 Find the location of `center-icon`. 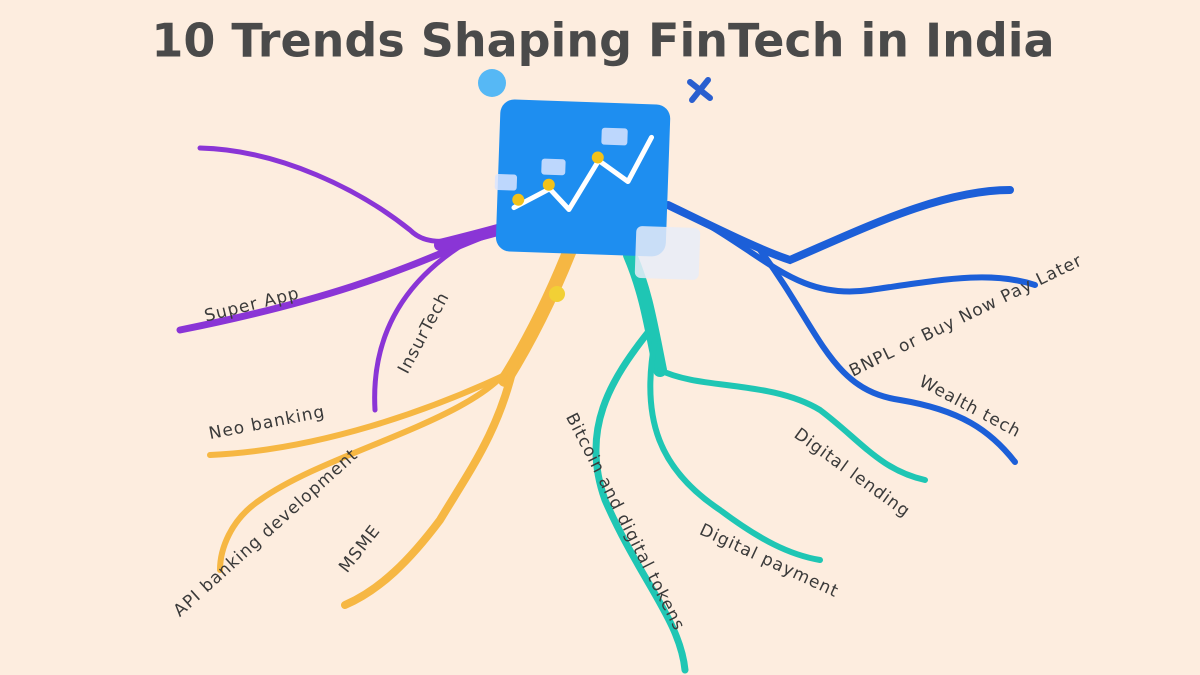

center-icon is located at coordinates (597, 189).